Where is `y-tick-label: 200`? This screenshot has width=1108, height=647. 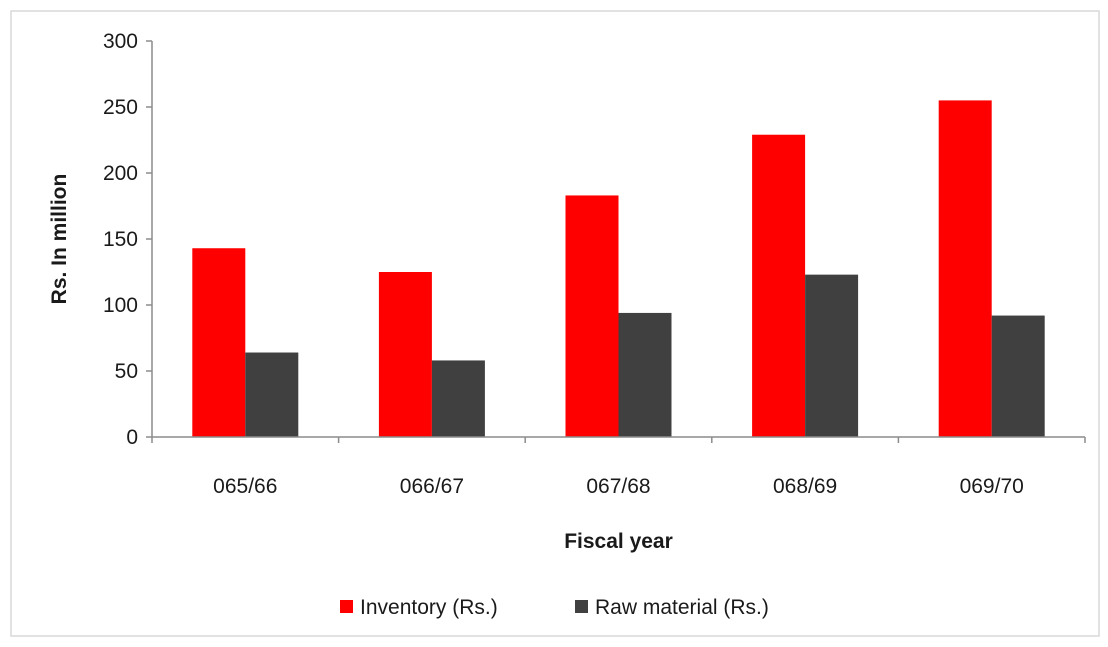 y-tick-label: 200 is located at coordinates (120, 173).